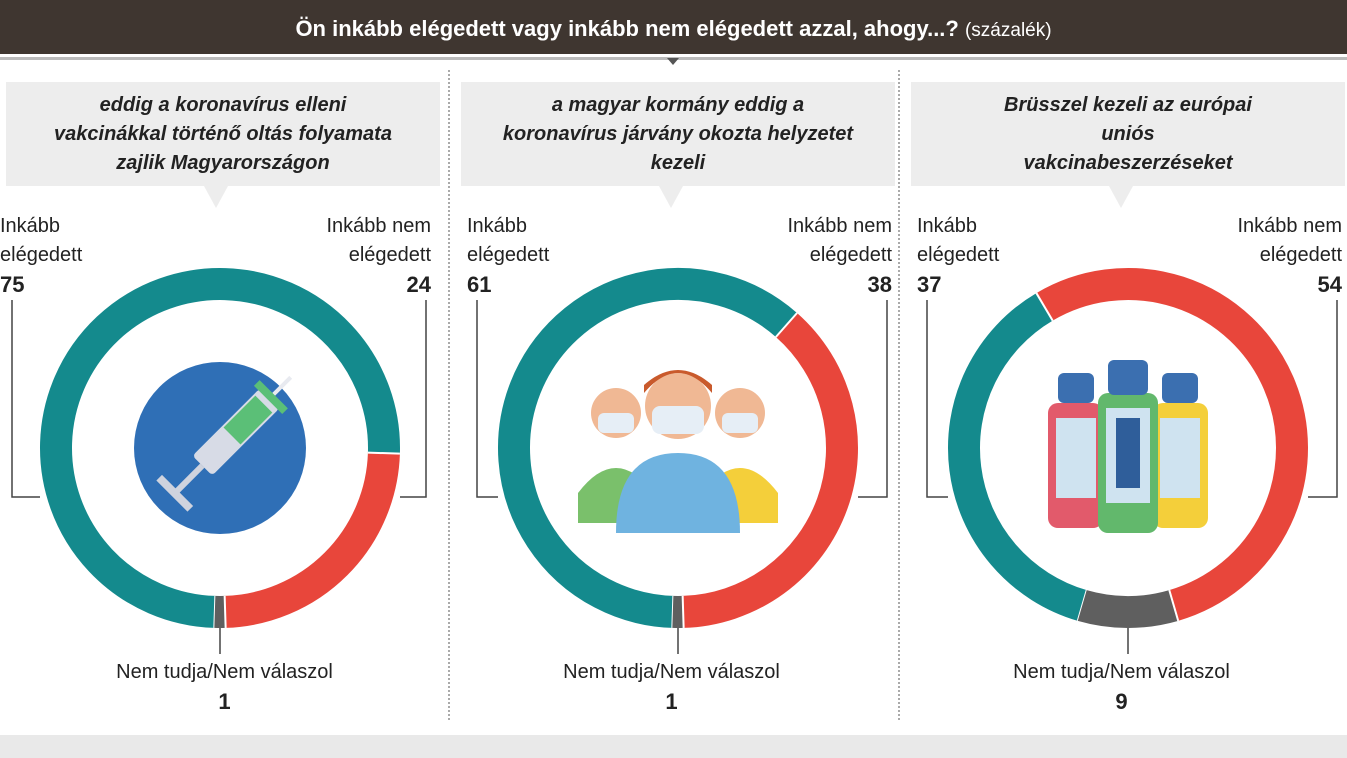  I want to click on data-label-satisfied: 37, so click(929, 284).